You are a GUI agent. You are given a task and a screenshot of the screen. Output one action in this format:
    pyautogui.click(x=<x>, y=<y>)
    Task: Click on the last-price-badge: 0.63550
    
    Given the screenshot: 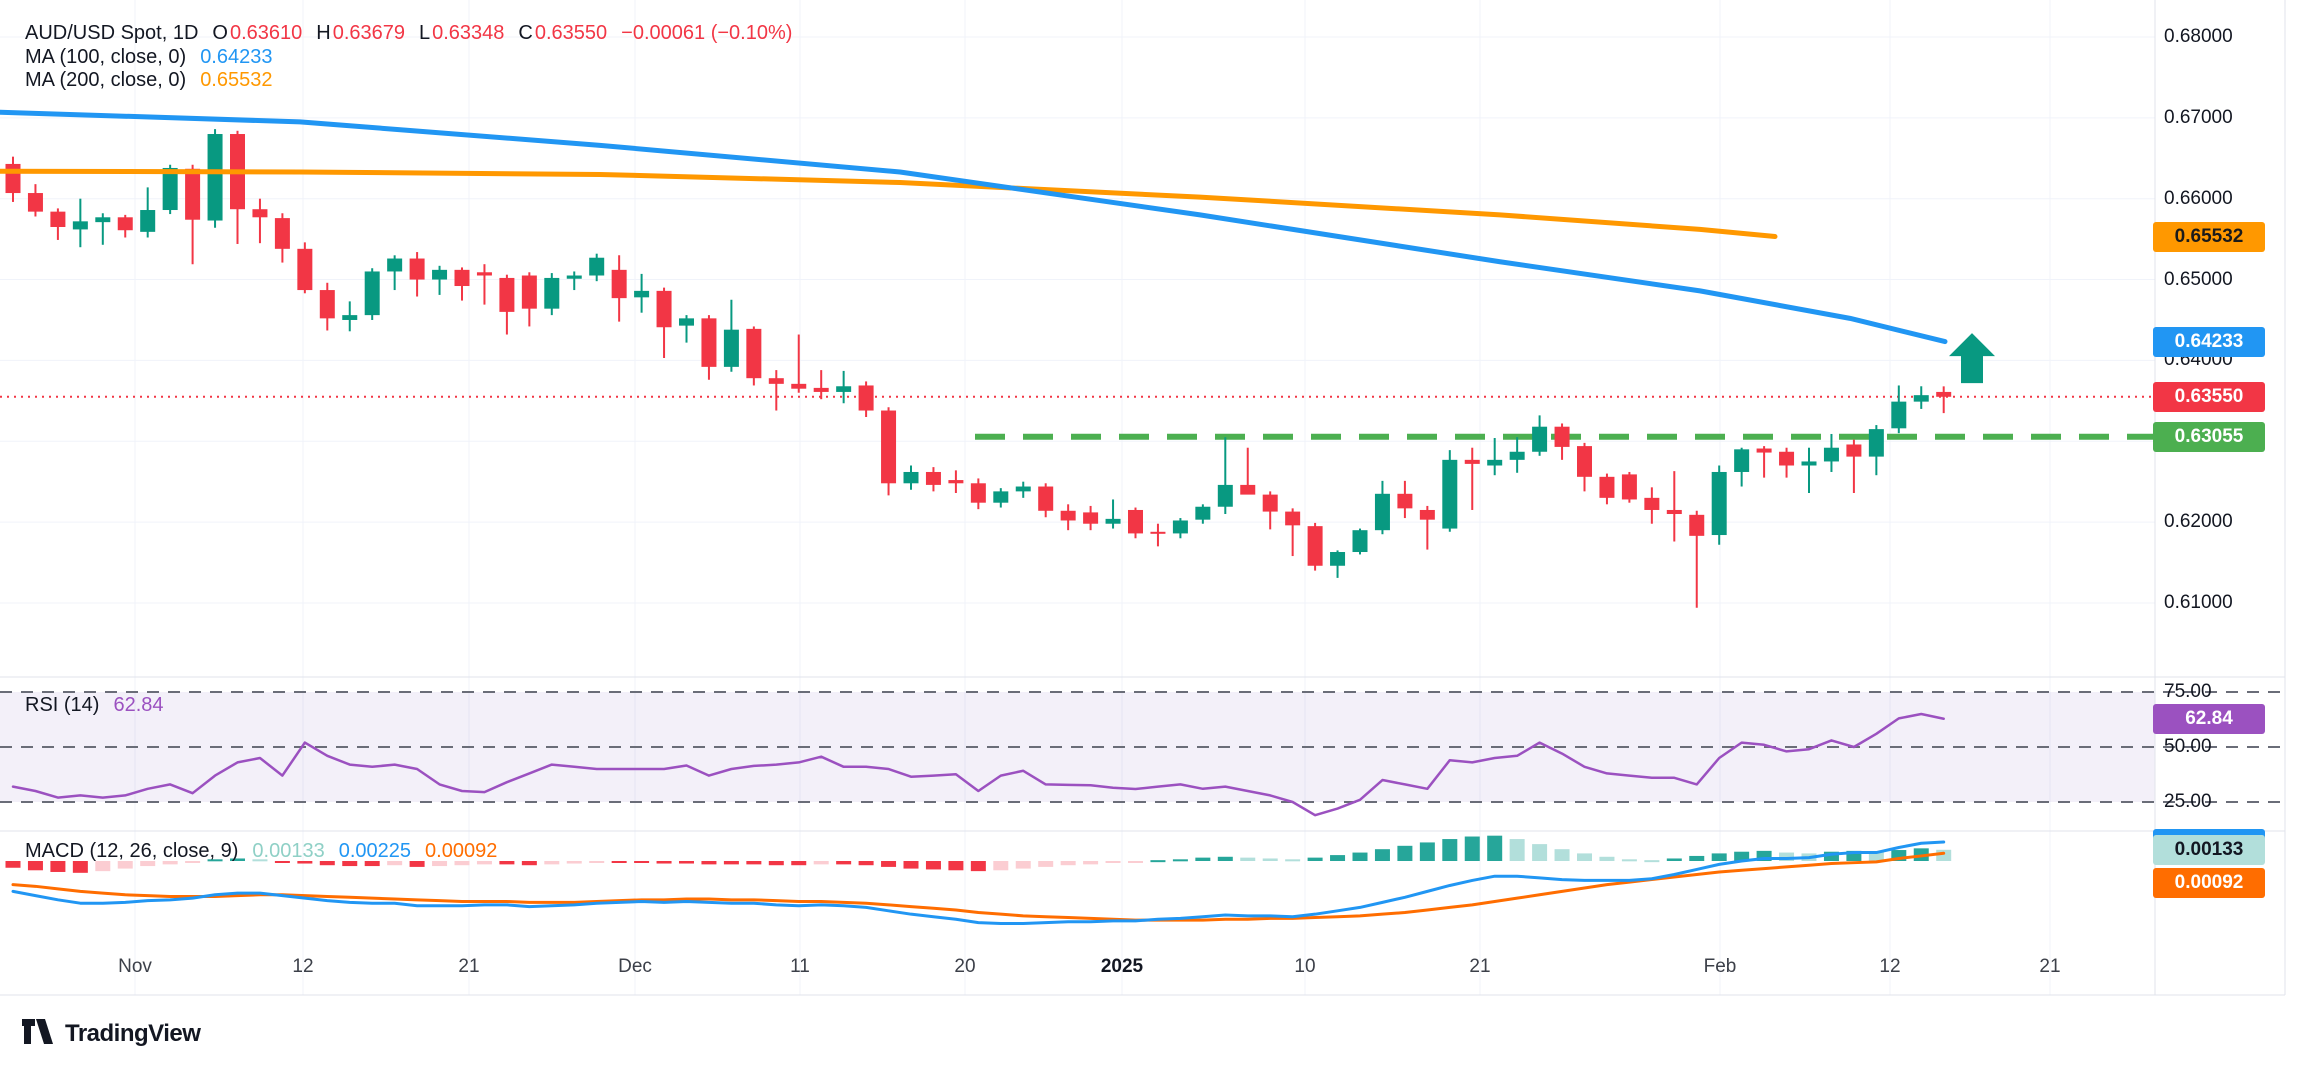 What is the action you would take?
    pyautogui.click(x=2209, y=396)
    